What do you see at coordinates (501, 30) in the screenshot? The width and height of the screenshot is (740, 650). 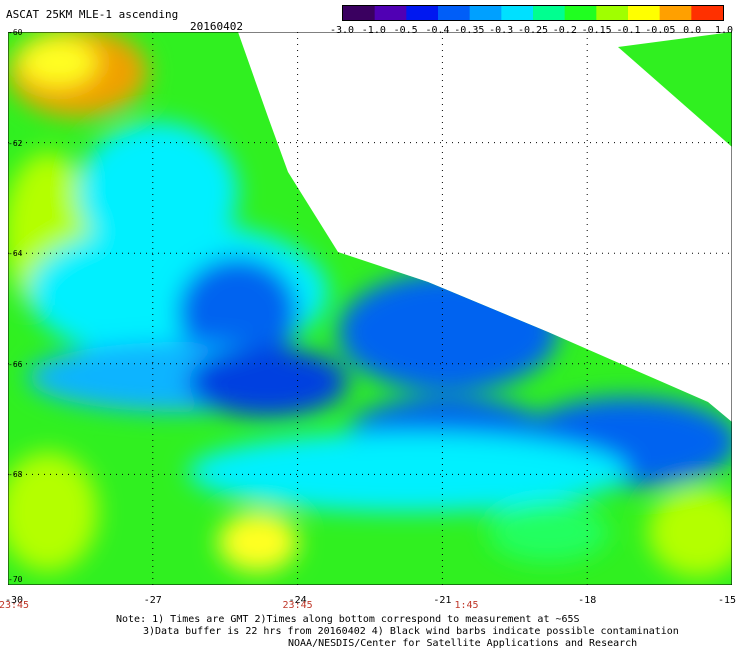 I see `colorbar-tick-label: -0.3` at bounding box center [501, 30].